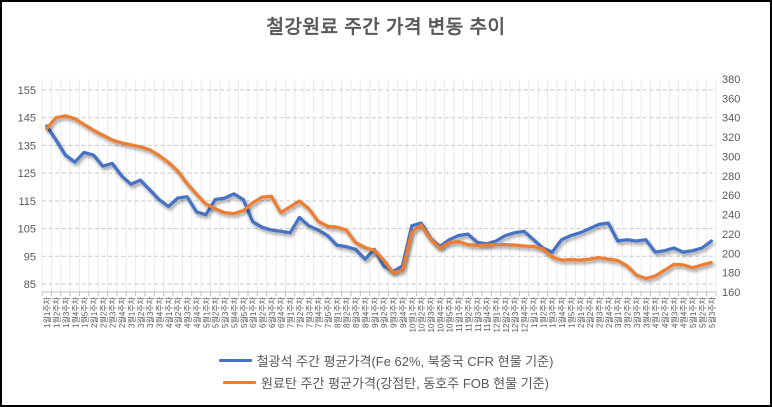 This screenshot has height=407, width=772. I want to click on left-axis-tick: 155, so click(27, 91).